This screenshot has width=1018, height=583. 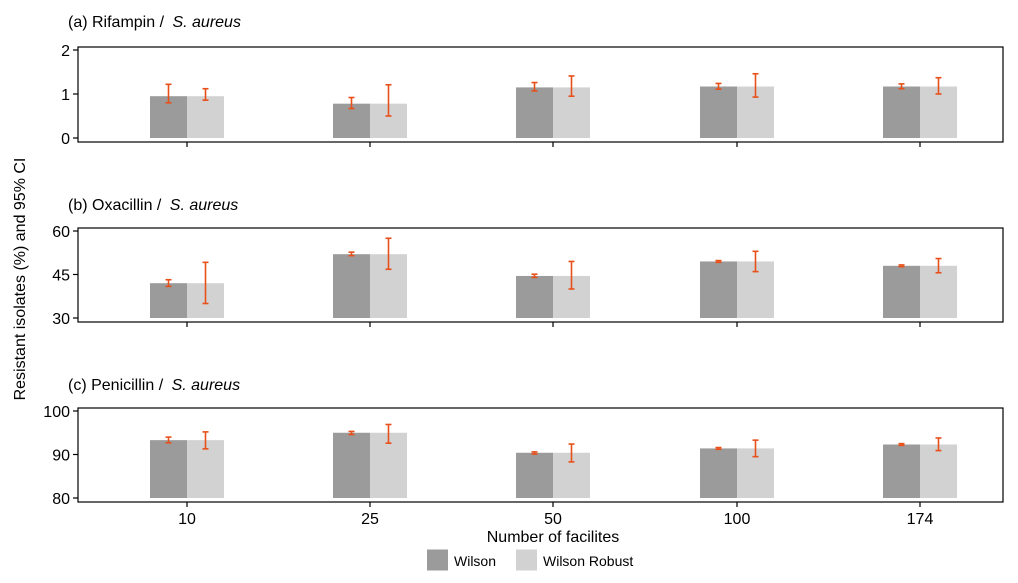 What do you see at coordinates (437, 560) in the screenshot?
I see `legend-swatch-wilson` at bounding box center [437, 560].